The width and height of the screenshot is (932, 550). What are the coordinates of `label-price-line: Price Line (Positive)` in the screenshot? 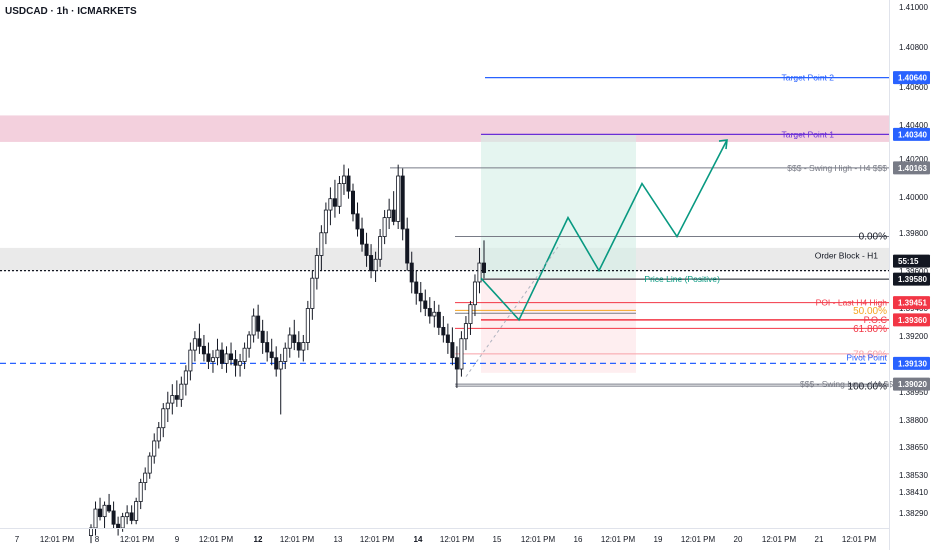 It's located at (682, 279).